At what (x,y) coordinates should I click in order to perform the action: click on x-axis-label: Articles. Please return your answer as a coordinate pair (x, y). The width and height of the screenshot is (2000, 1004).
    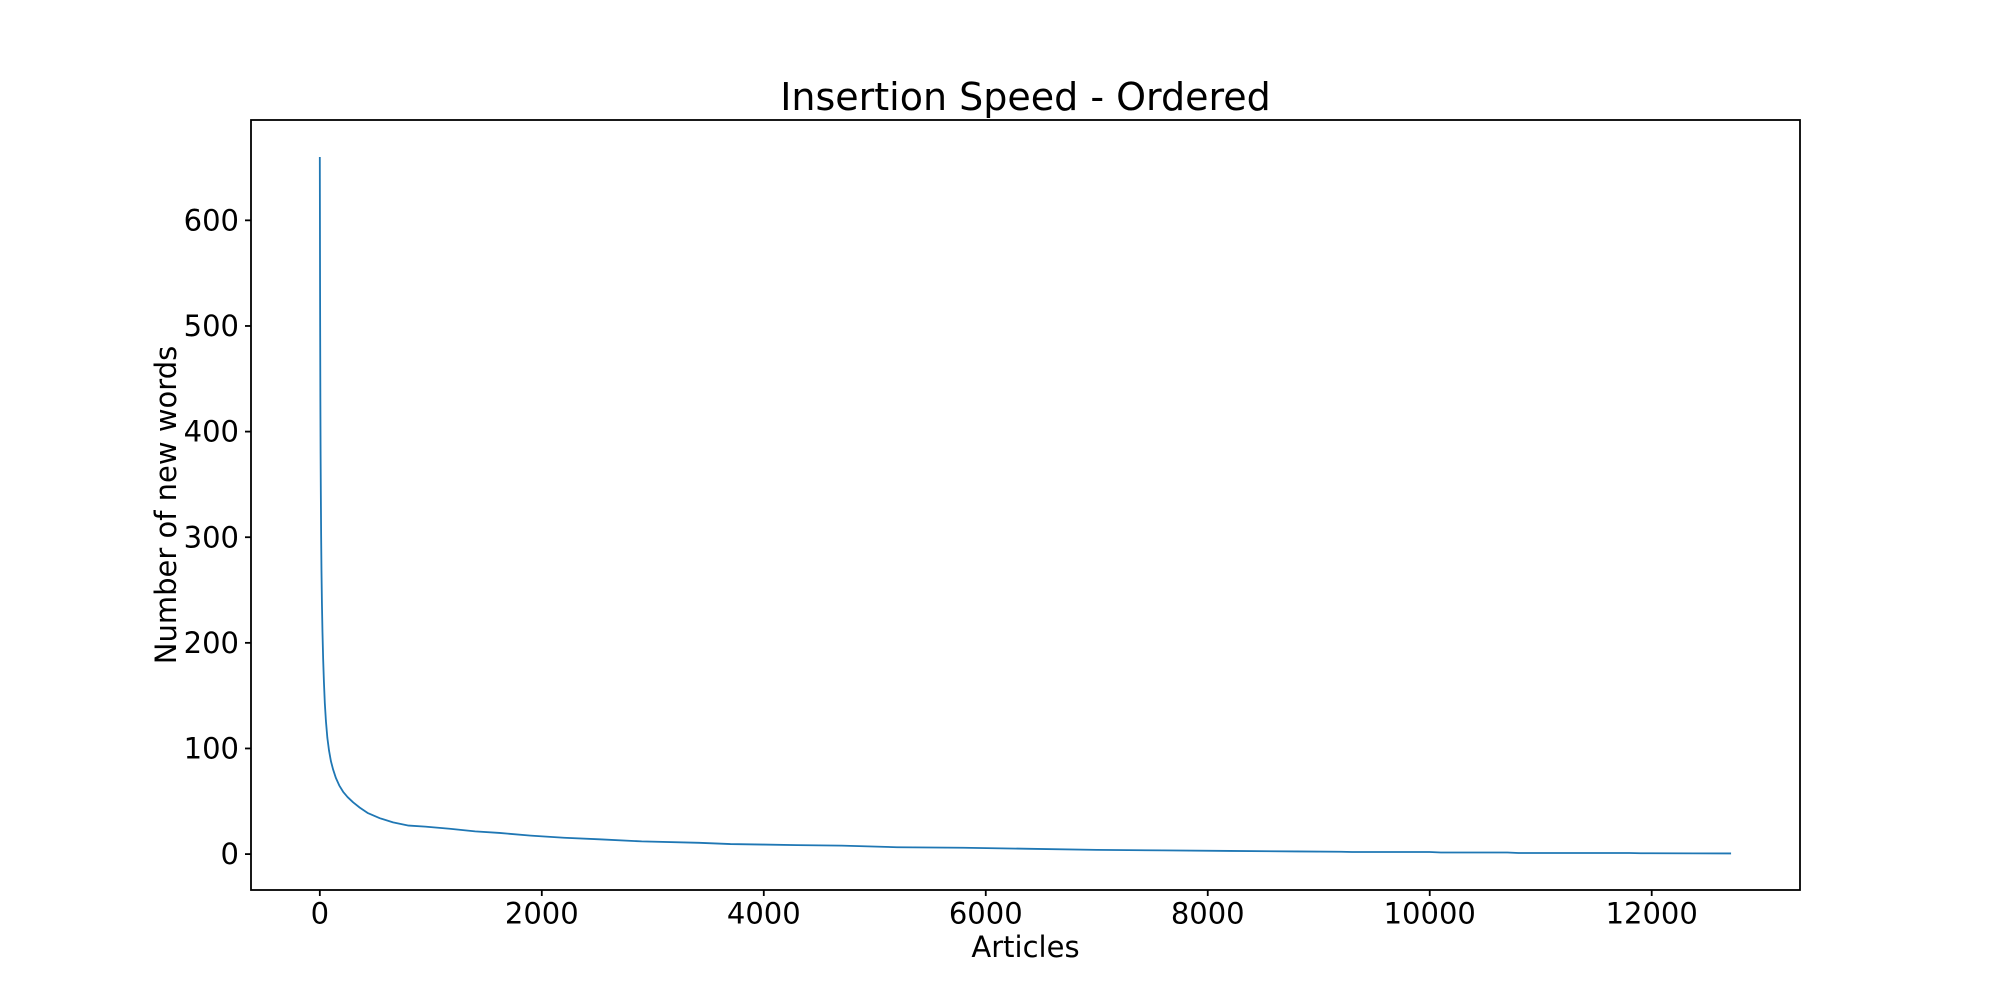
    Looking at the image, I should click on (1025, 947).